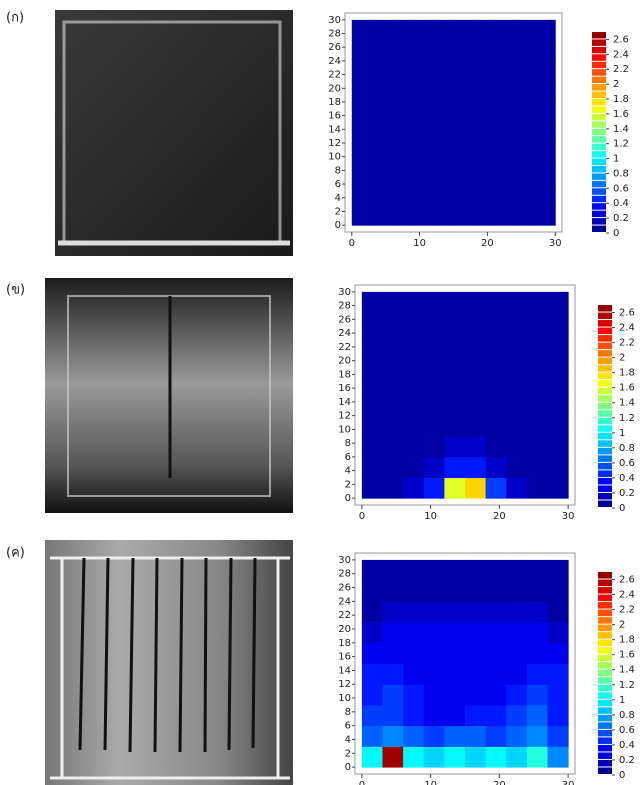  What do you see at coordinates (348, 712) in the screenshot?
I see `y-tick-label: 8` at bounding box center [348, 712].